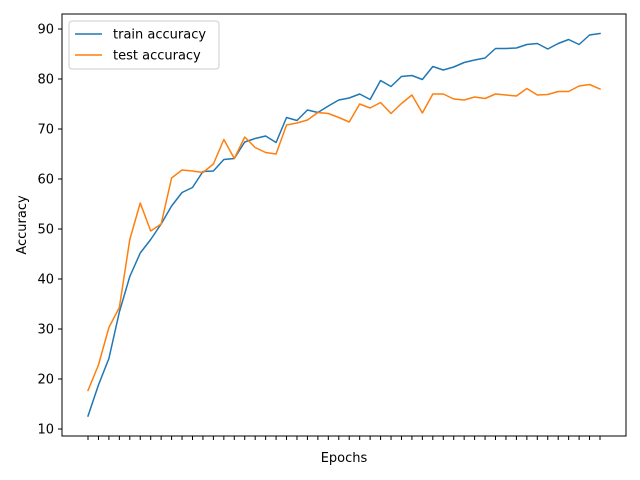 Image resolution: width=640 pixels, height=480 pixels. What do you see at coordinates (344, 438) in the screenshot?
I see `x-axis-ticks` at bounding box center [344, 438].